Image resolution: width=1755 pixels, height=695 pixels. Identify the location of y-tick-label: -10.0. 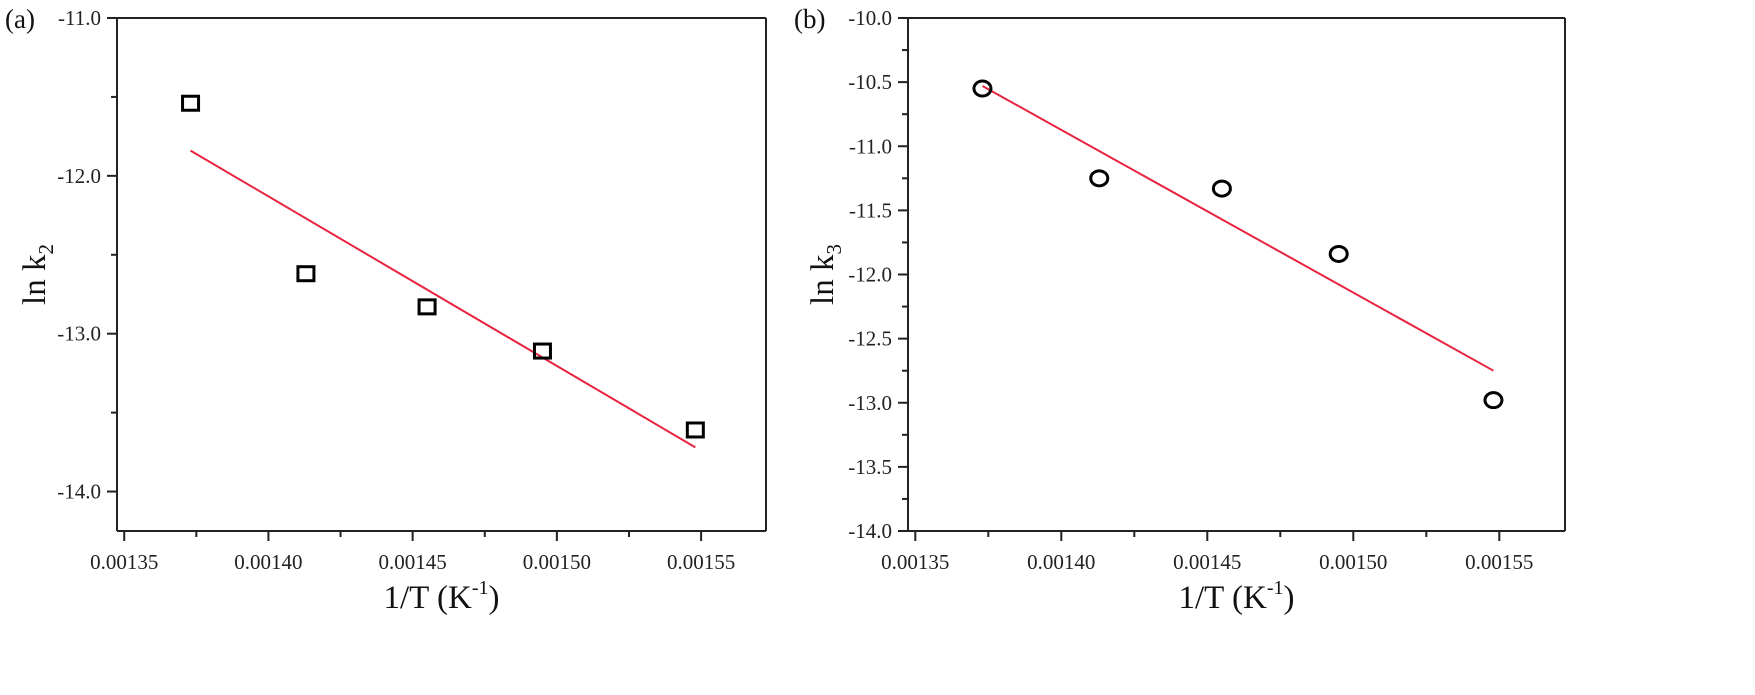
(870, 18).